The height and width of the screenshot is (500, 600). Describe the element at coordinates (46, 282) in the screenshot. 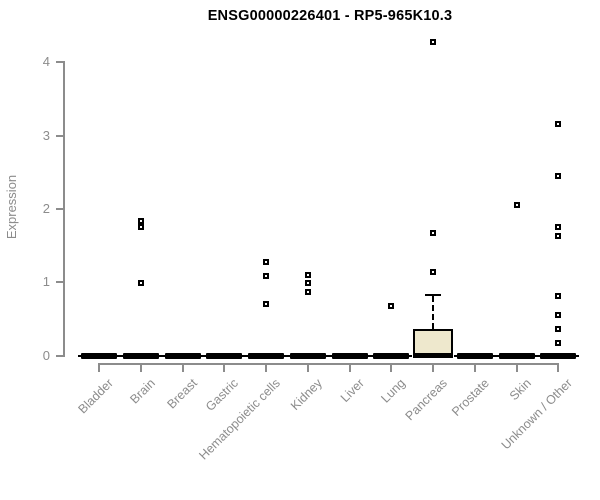

I see `y-tick-label: 1` at that location.